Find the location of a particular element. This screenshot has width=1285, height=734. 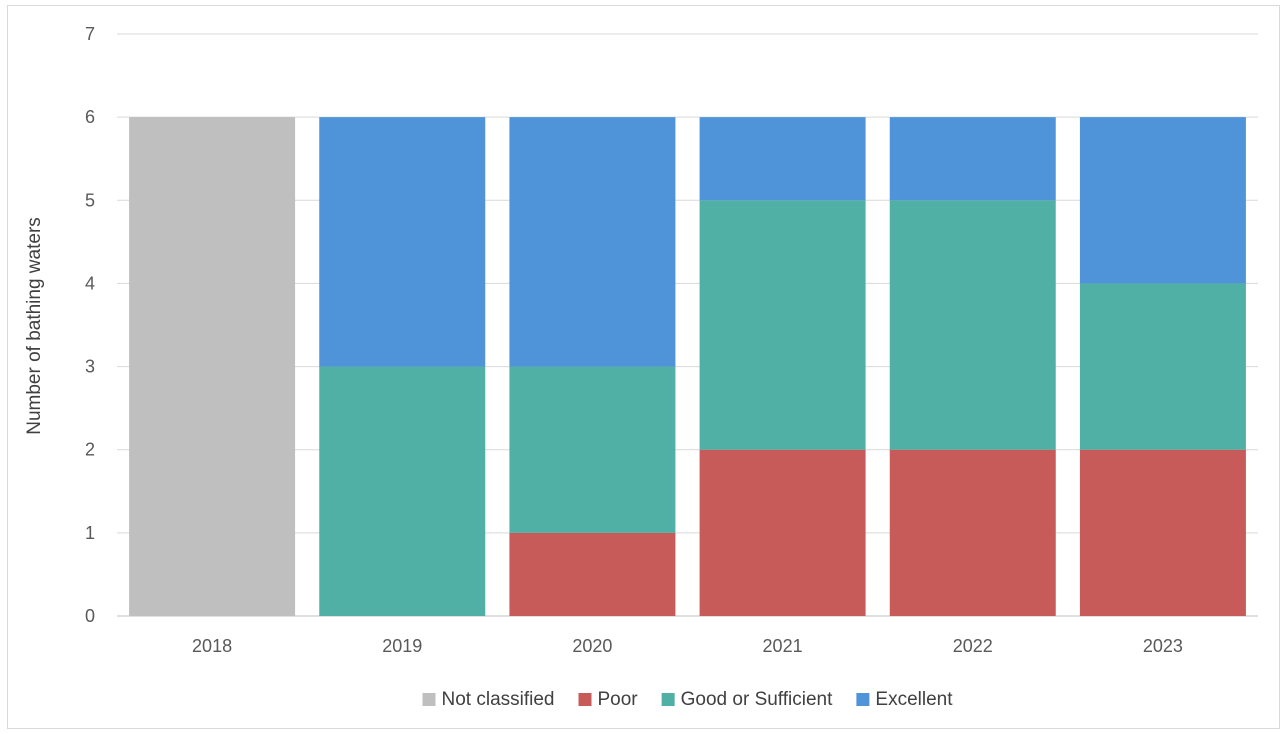

legend-item: Poor is located at coordinates (608, 699).